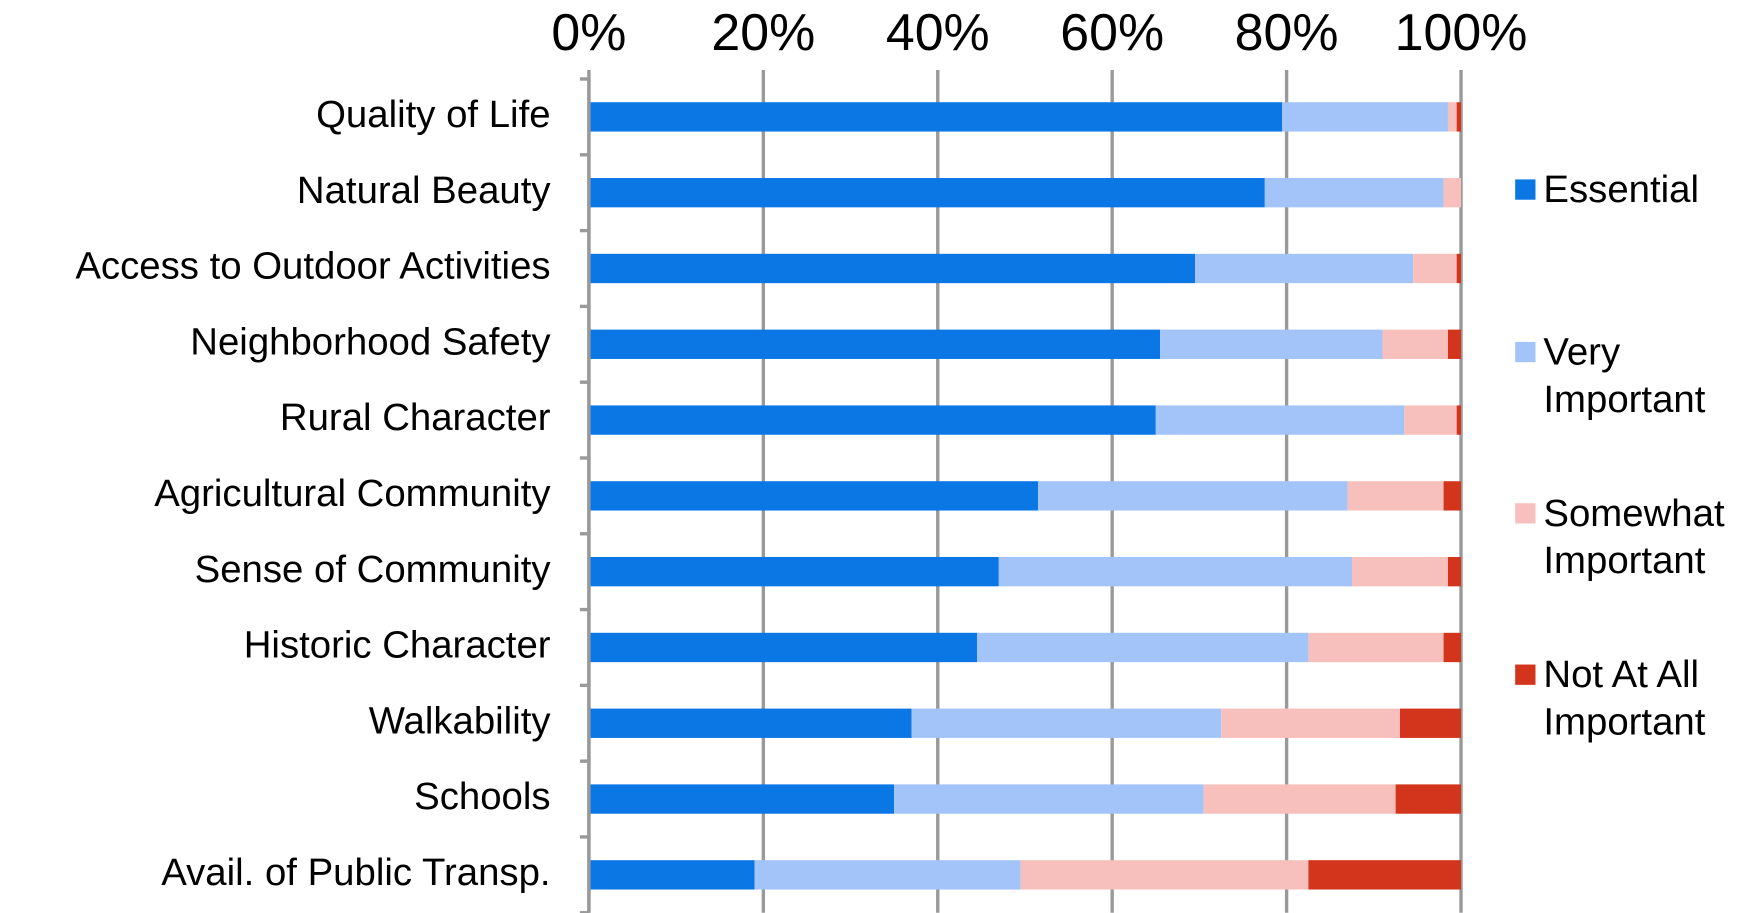  I want to click on legend-entry: Very Important, so click(1624, 375).